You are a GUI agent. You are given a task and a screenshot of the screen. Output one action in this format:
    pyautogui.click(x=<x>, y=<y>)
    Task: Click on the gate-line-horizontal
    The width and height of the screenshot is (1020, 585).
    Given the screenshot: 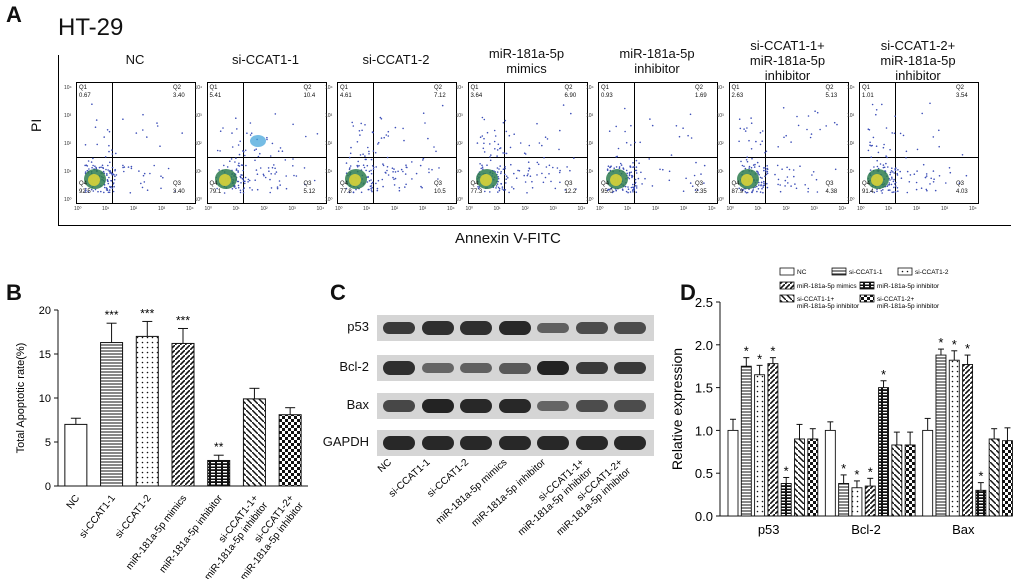 What is the action you would take?
    pyautogui.click(x=658, y=158)
    